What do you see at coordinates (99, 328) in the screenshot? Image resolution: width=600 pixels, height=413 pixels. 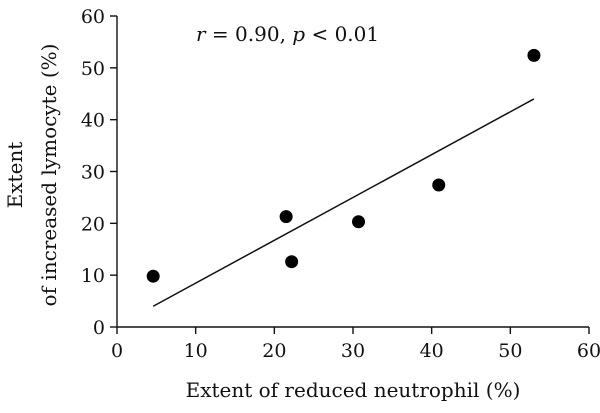 I see `y-tick-label: 0` at bounding box center [99, 328].